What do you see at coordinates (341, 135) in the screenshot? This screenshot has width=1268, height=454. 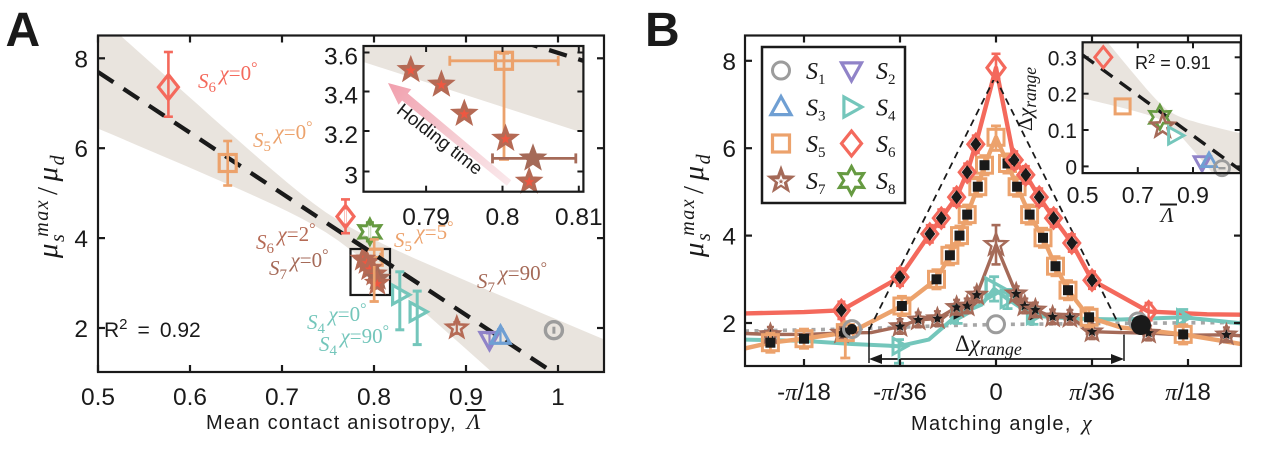 I see `svg-text: 3.2` at bounding box center [341, 135].